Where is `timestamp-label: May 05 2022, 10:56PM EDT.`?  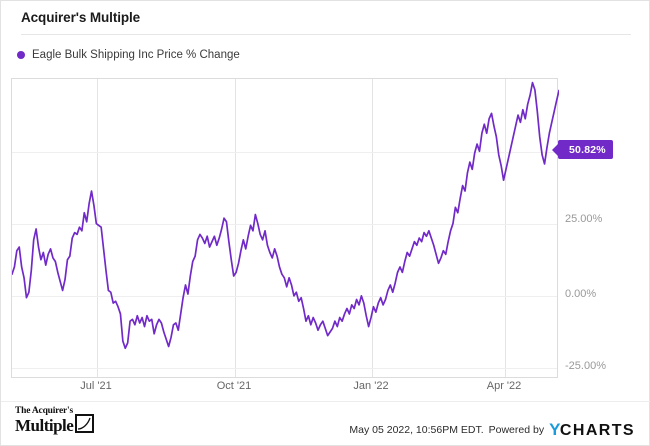 timestamp-label: May 05 2022, 10:56PM EDT. is located at coordinates (416, 430).